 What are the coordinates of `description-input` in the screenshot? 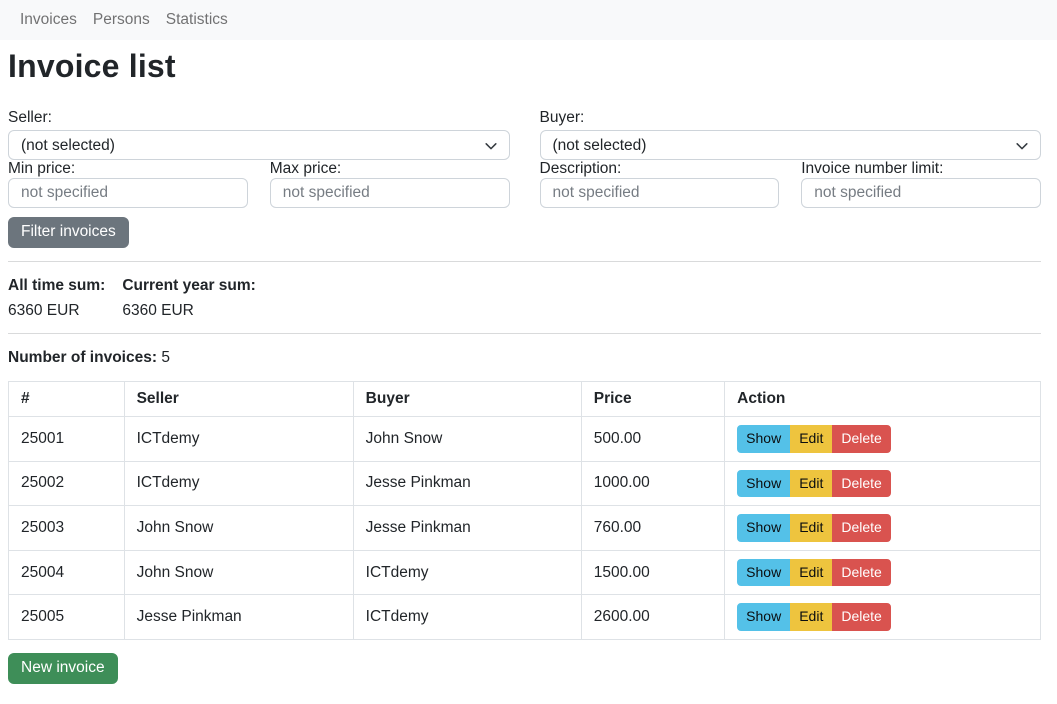 It's located at (659, 193).